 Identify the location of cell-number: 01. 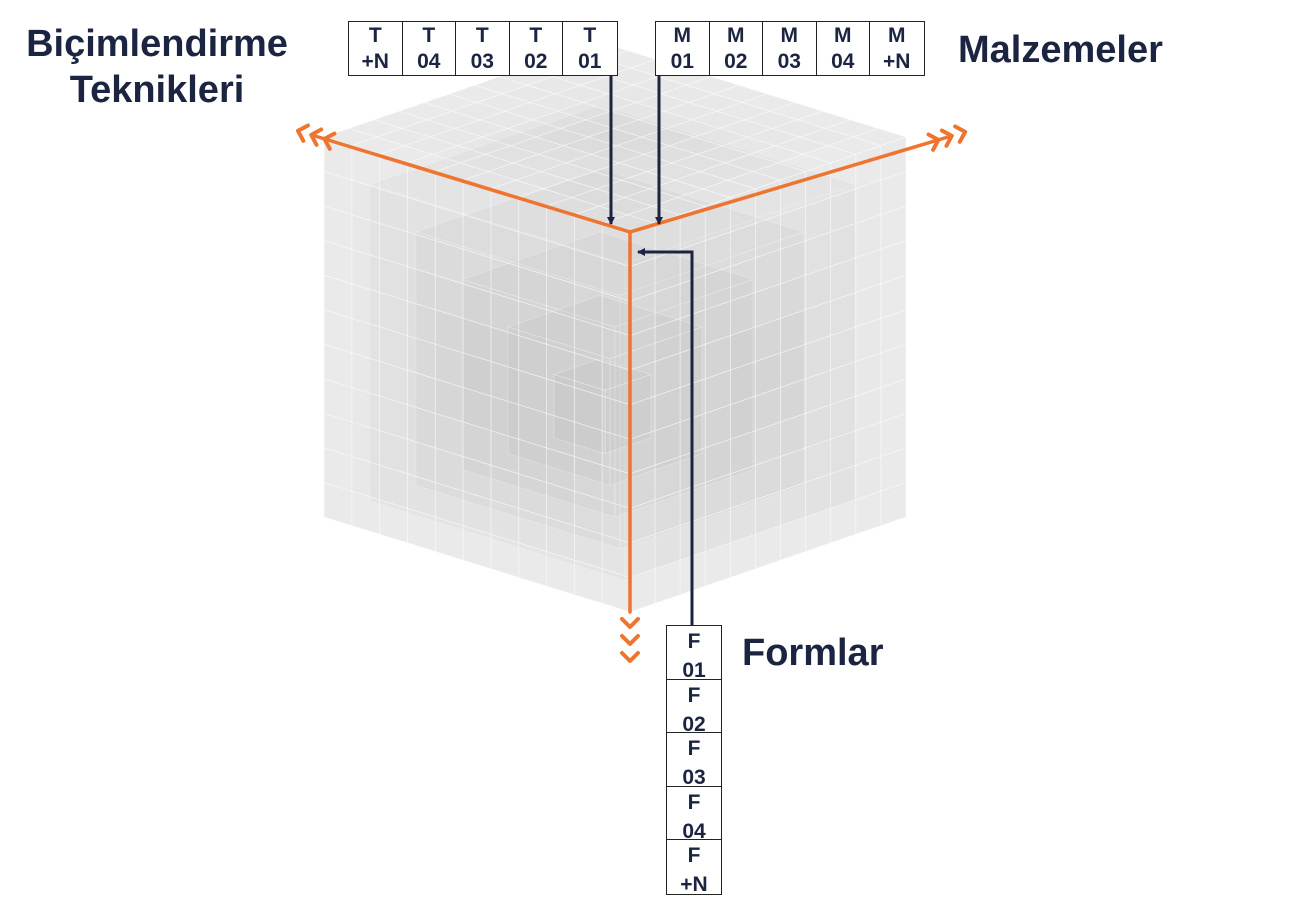
(694, 671).